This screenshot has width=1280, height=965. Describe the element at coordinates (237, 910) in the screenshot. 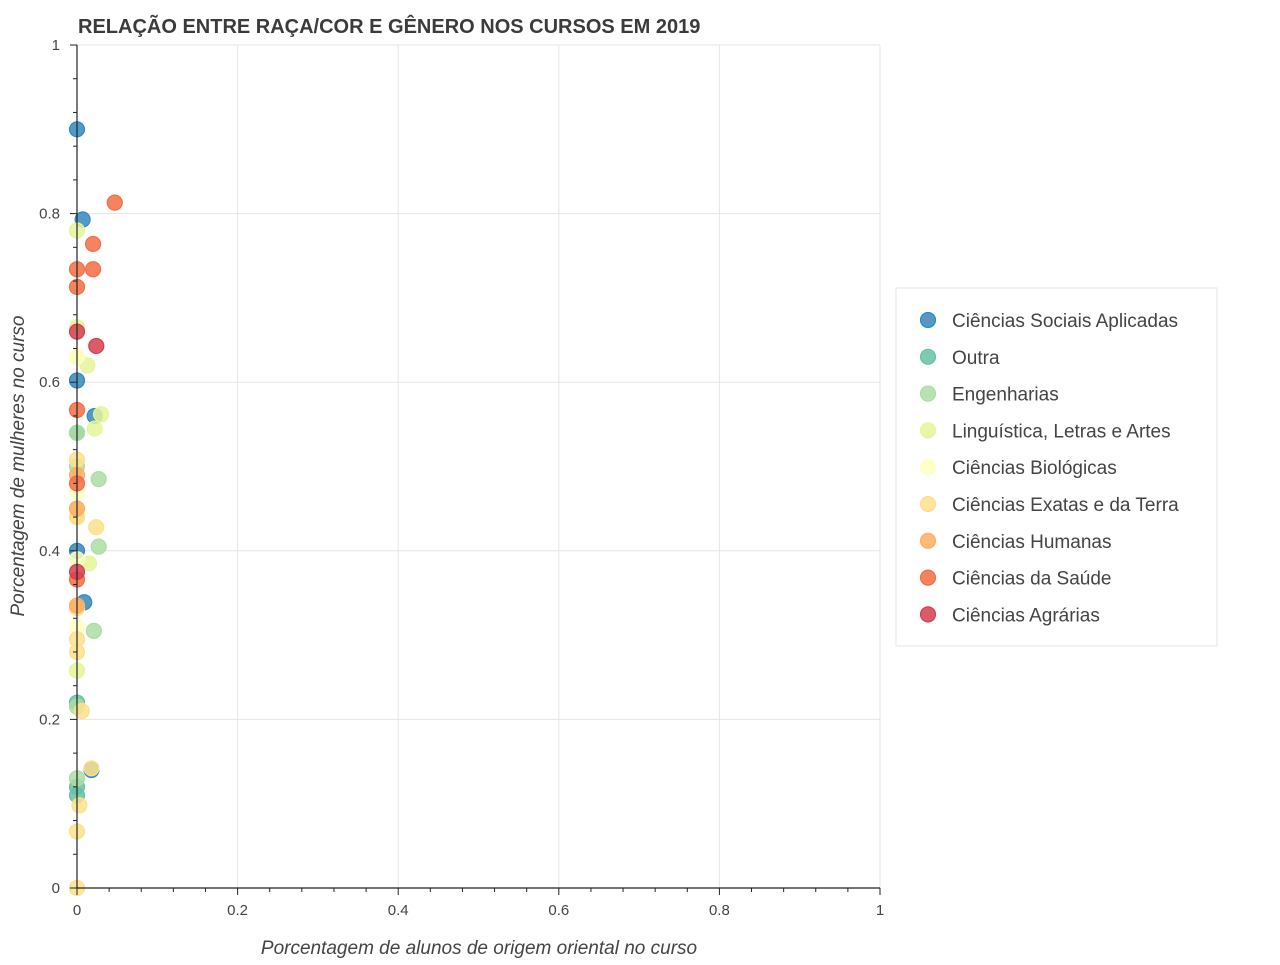

I see `x-tick-label: 0.2` at that location.